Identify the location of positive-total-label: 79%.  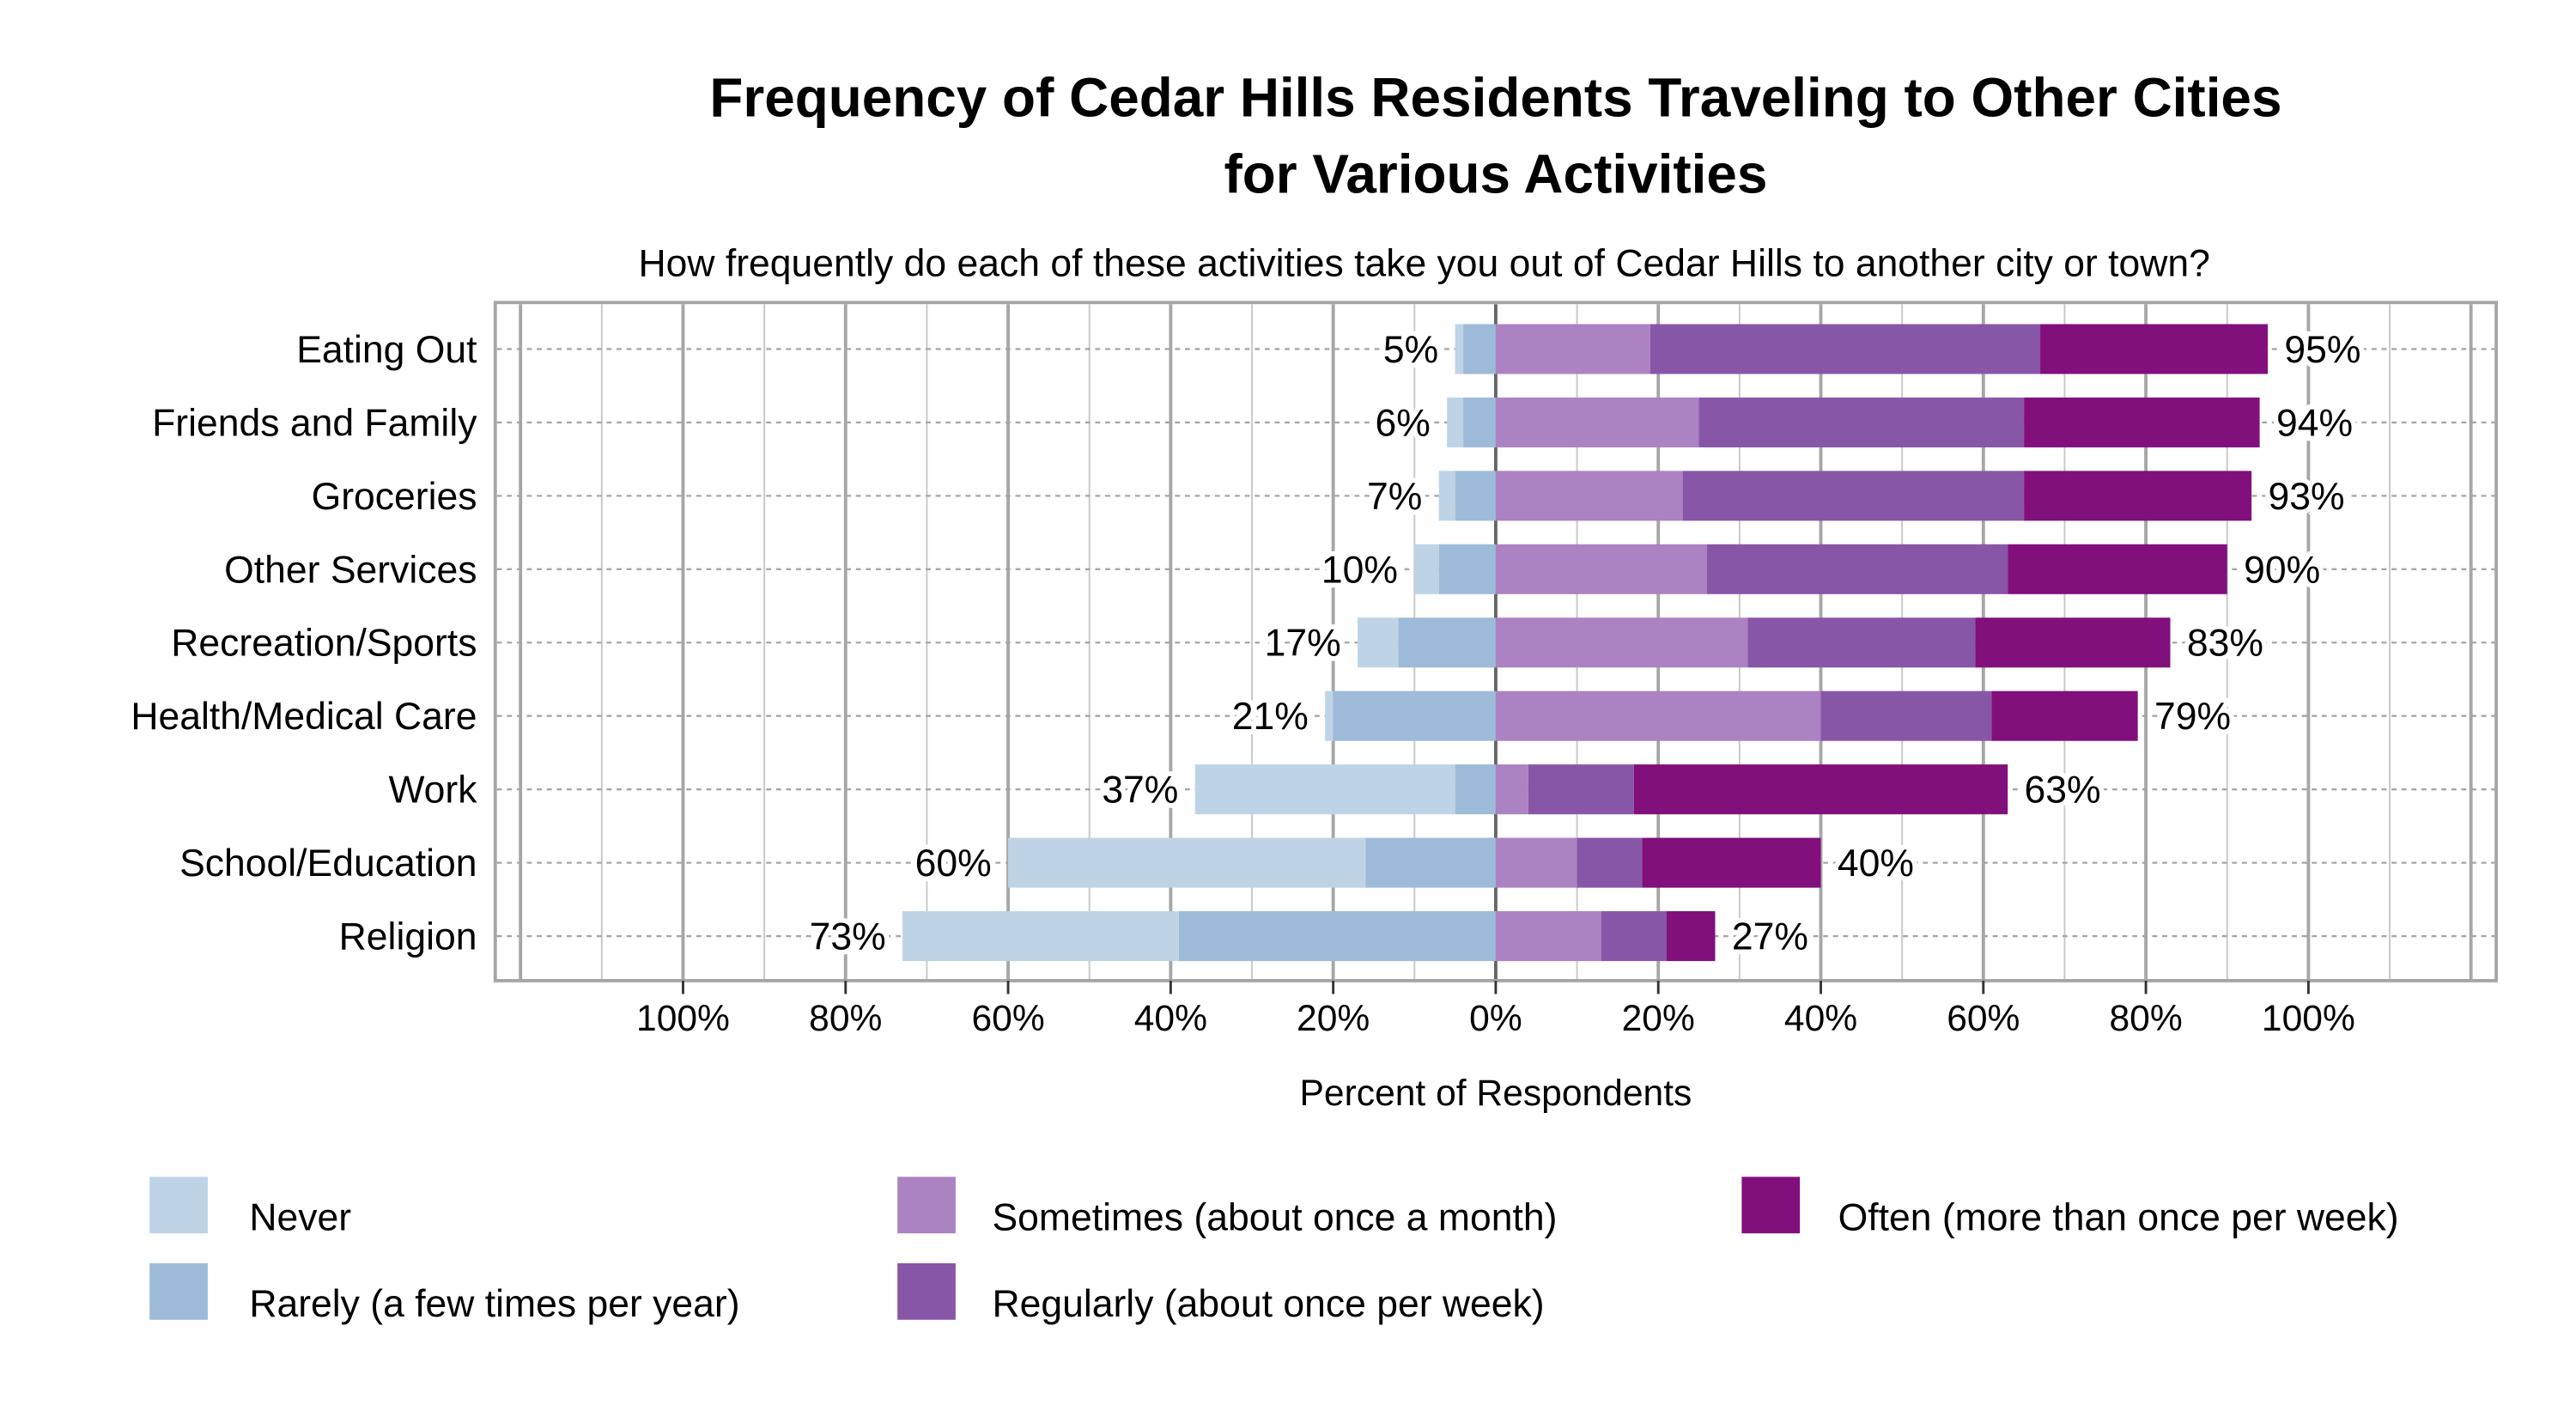
(2192, 717).